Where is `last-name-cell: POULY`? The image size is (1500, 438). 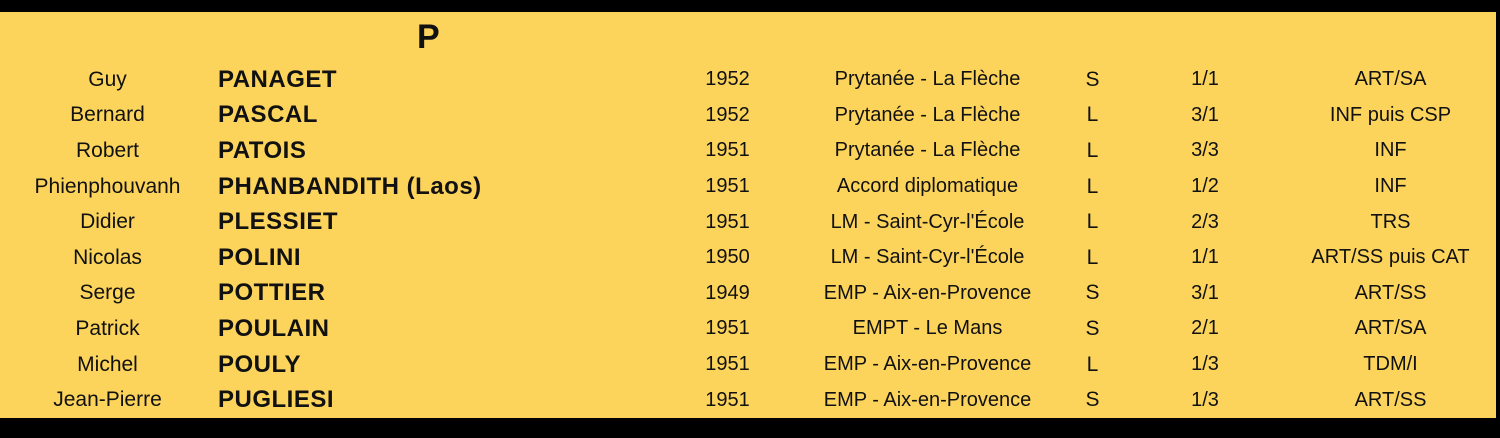
last-name-cell: POULY is located at coordinates (259, 364).